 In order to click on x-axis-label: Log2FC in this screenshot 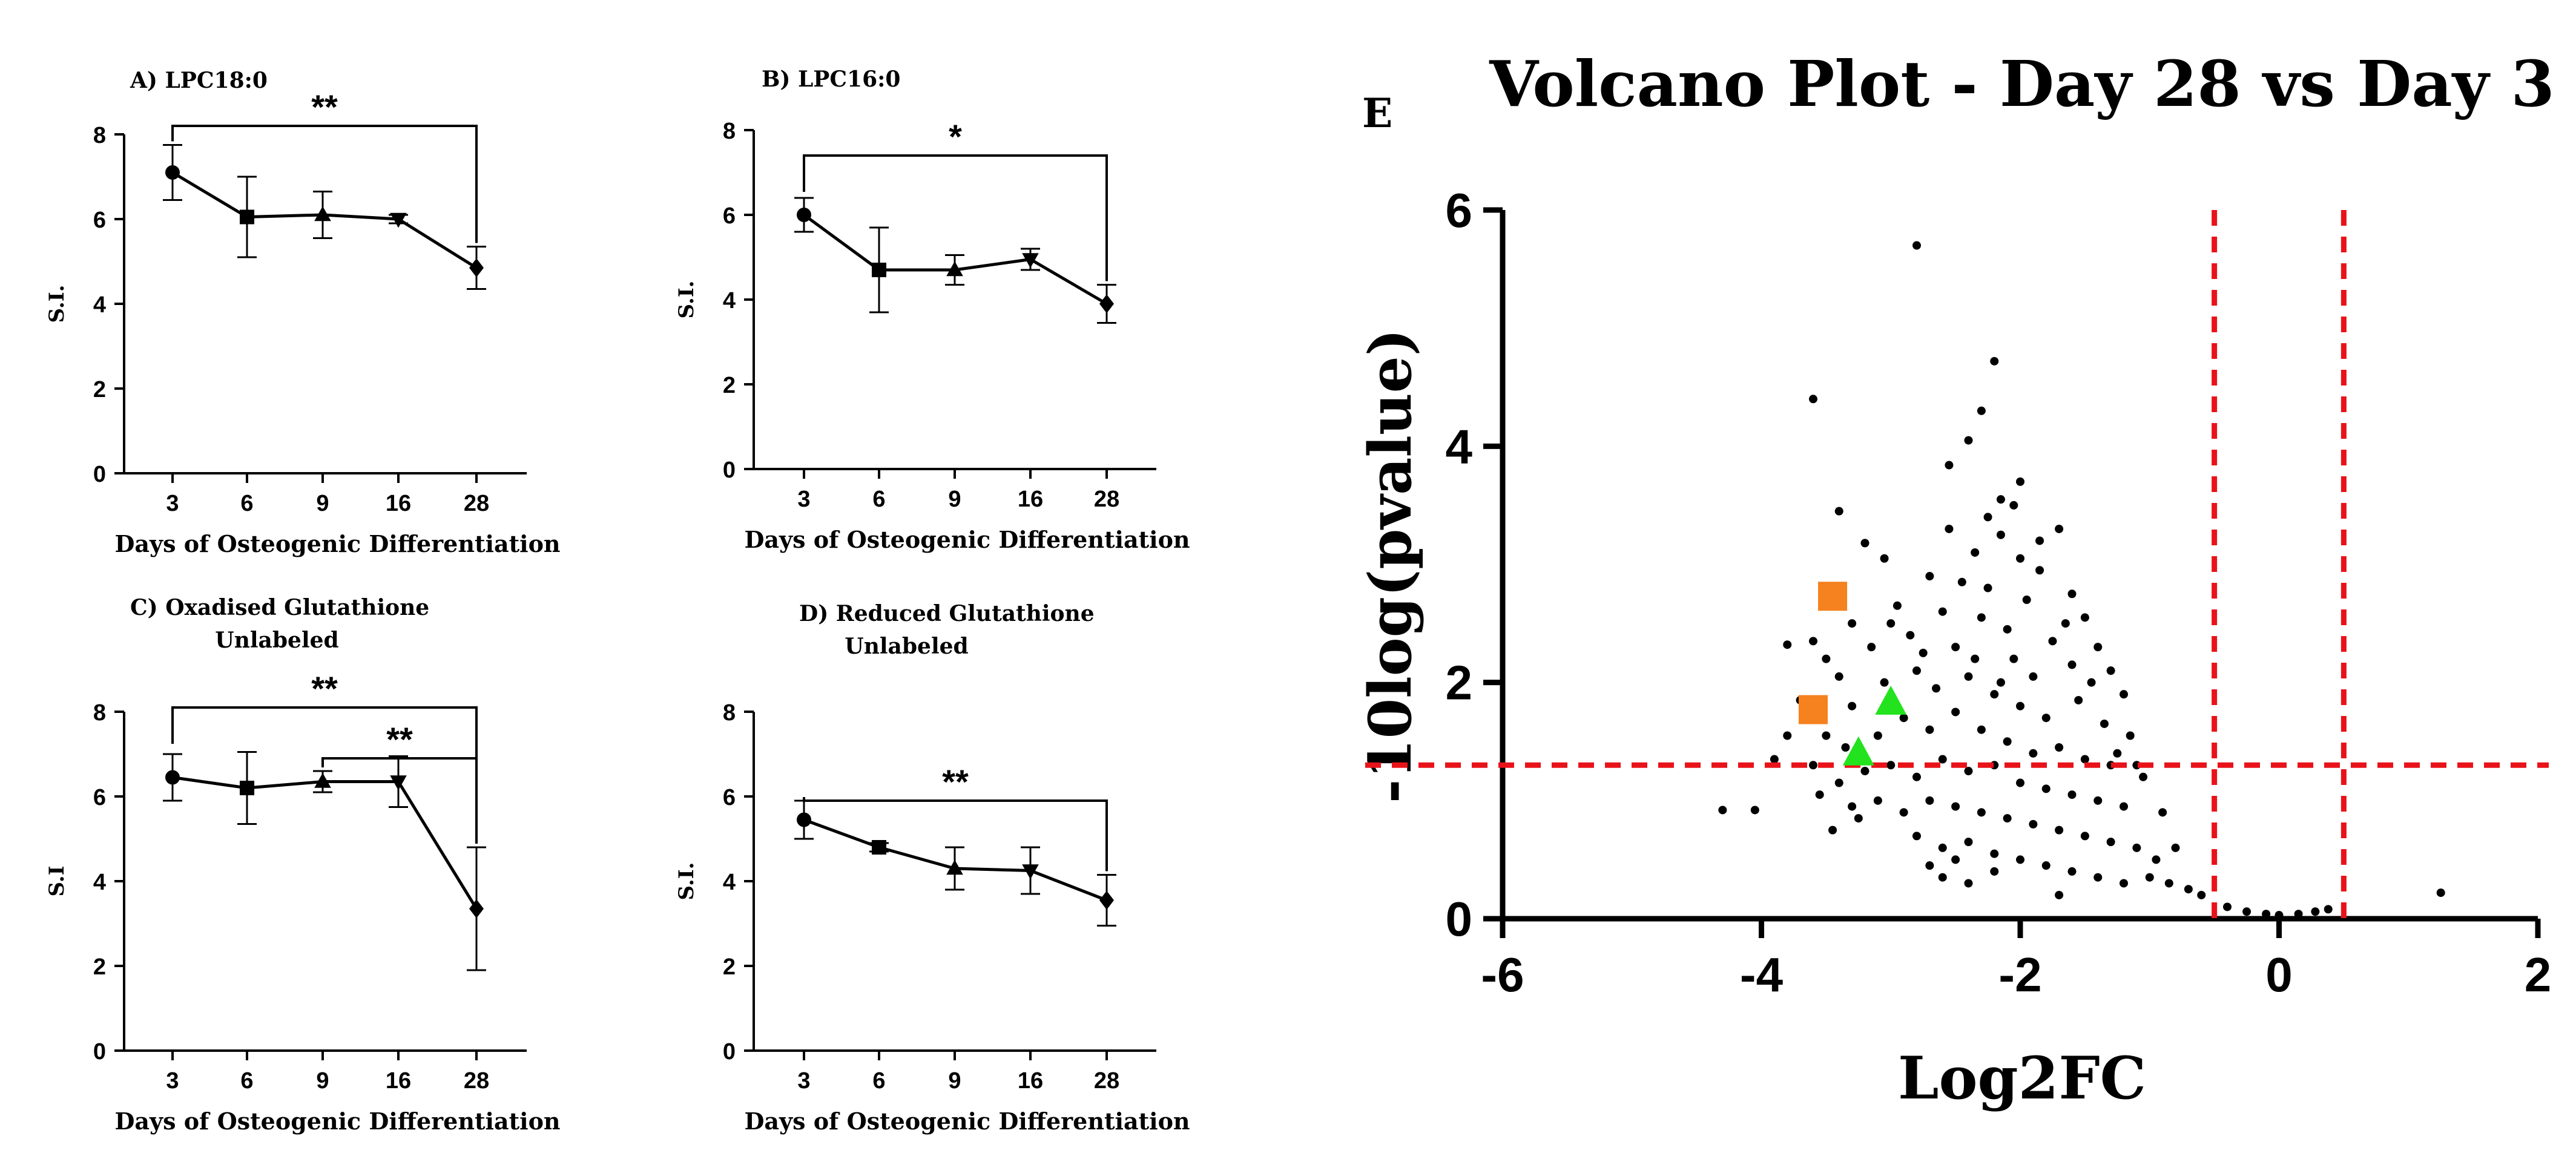, I will do `click(2022, 1078)`.